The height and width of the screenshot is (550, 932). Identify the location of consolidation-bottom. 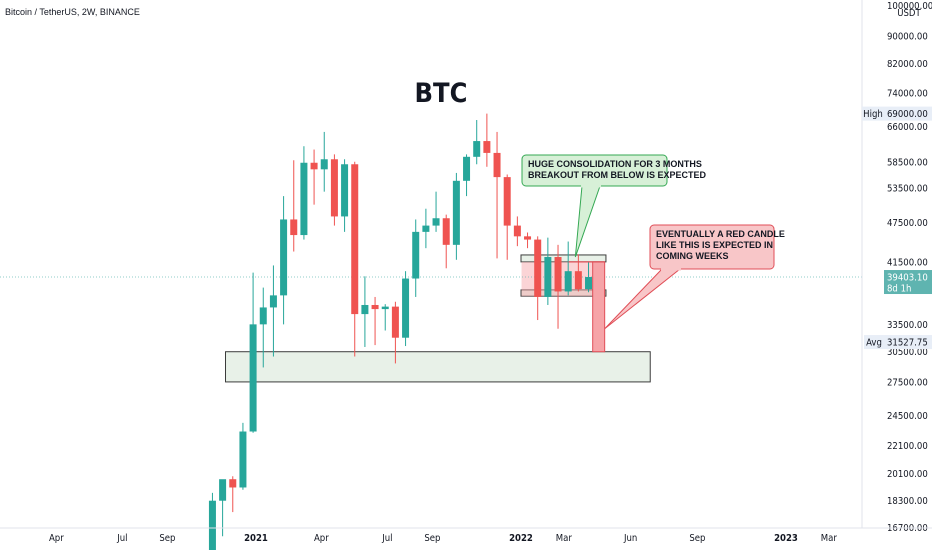
(563, 293).